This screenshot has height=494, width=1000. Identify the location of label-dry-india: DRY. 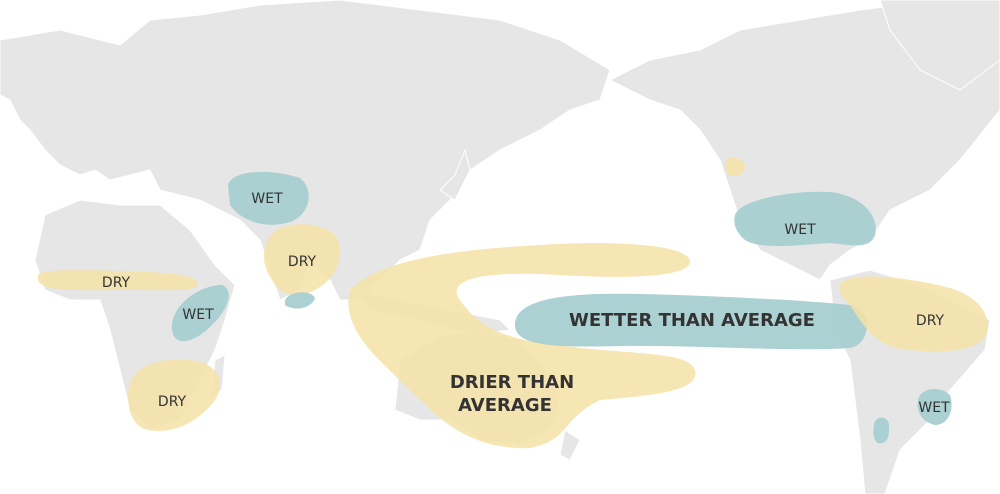
(302, 262).